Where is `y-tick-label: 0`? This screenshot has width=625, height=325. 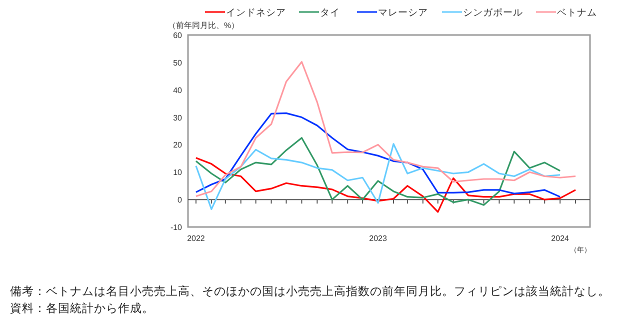
y-tick-label: 0 is located at coordinates (180, 200).